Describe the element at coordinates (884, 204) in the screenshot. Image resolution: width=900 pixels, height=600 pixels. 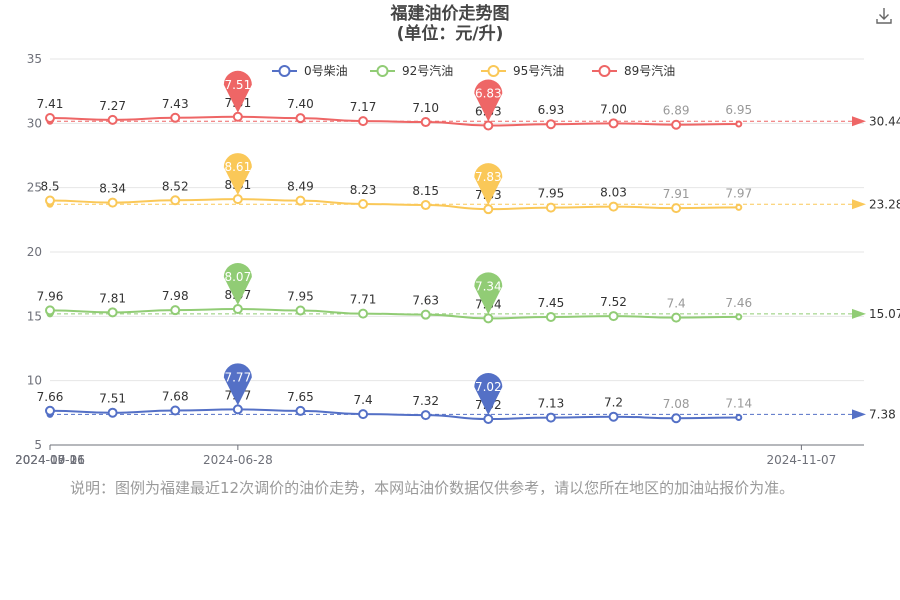
I see `average-label: 23.28` at that location.